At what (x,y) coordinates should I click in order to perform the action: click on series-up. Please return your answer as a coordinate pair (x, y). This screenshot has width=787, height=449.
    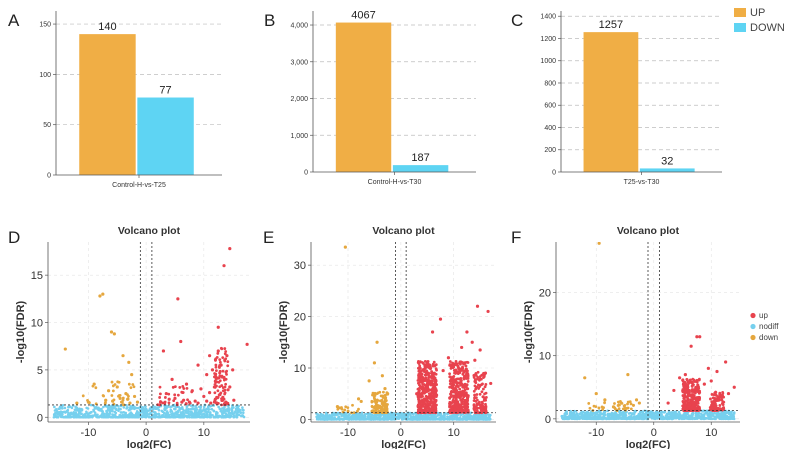
    Looking at the image, I should click on (452, 387).